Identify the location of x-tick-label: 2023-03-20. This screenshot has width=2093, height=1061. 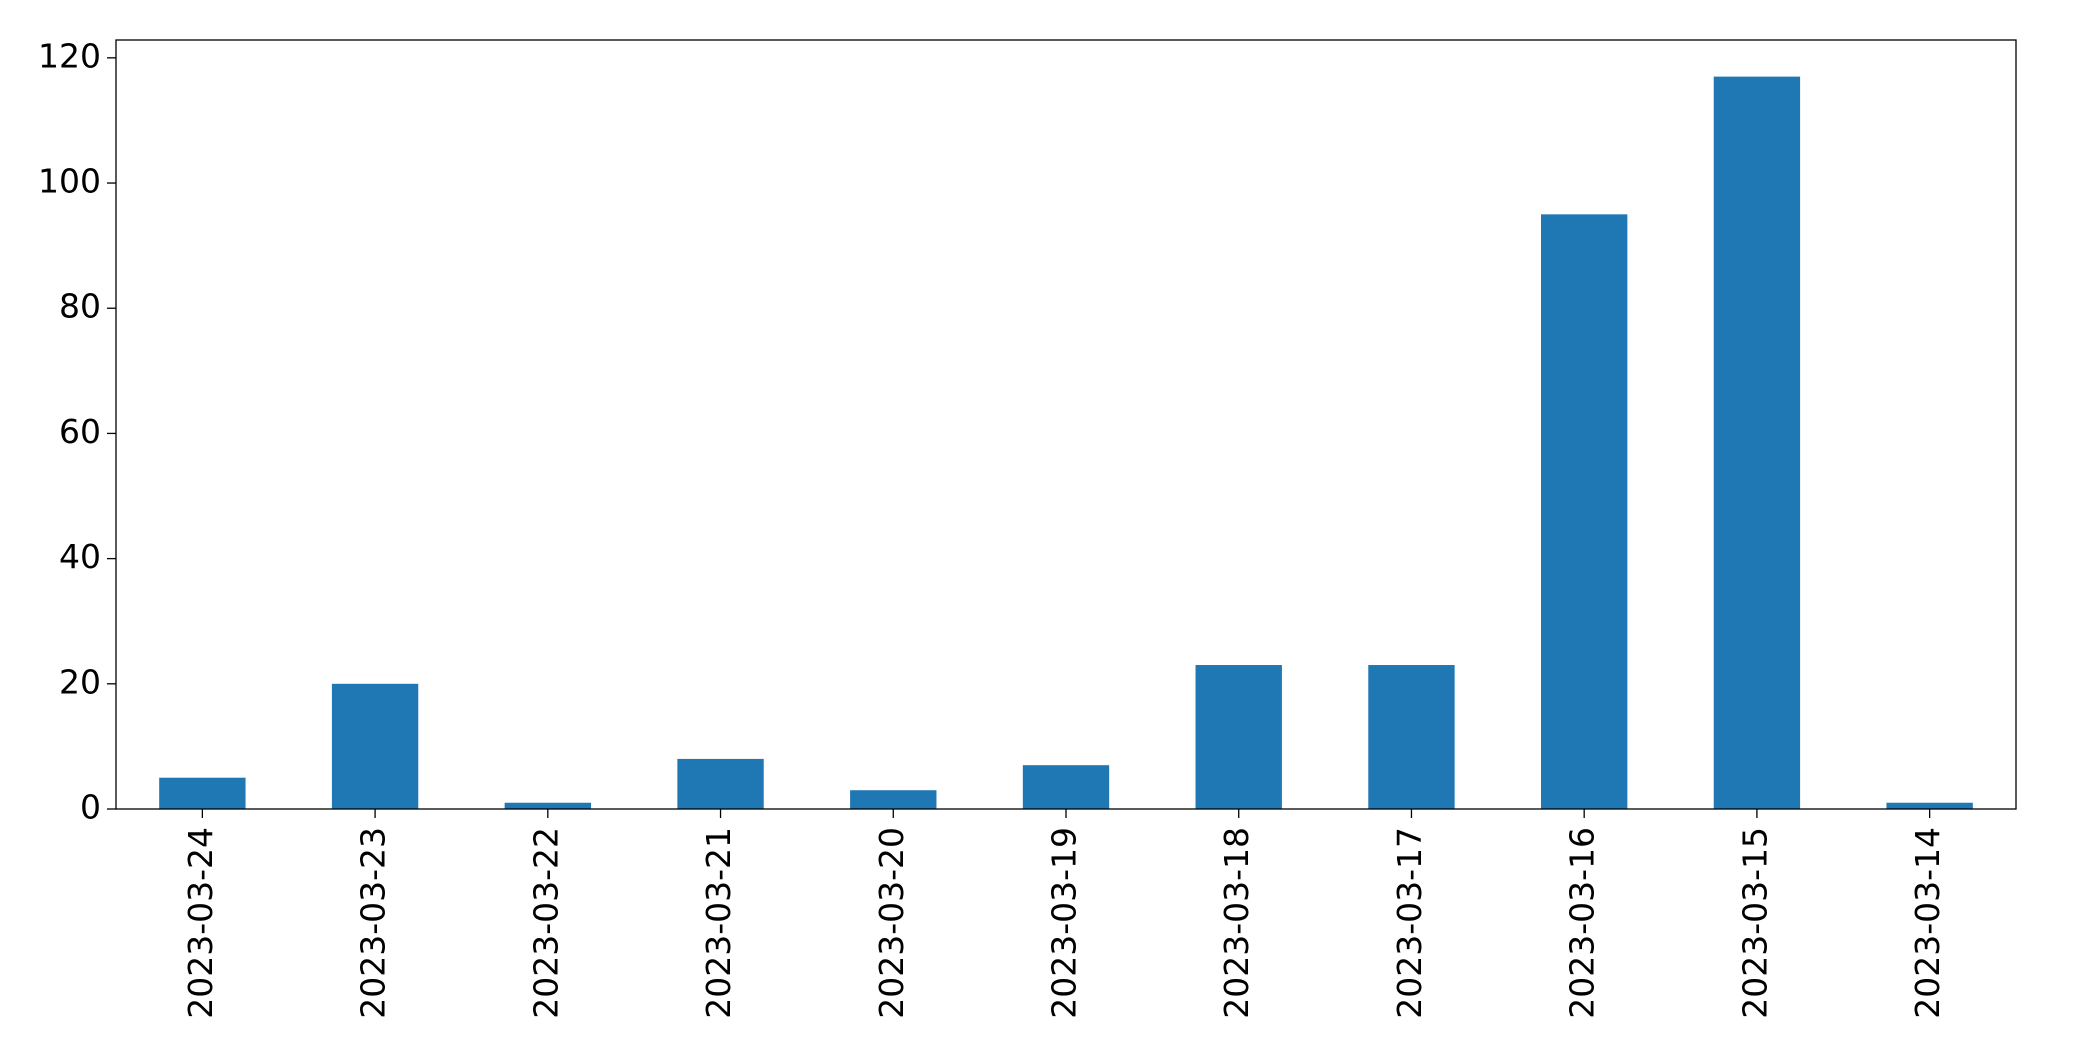
(891, 923).